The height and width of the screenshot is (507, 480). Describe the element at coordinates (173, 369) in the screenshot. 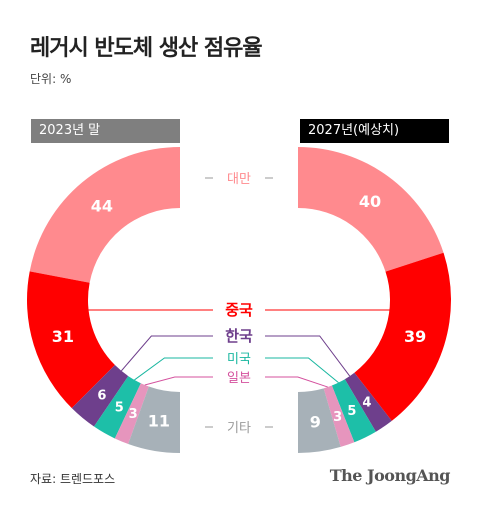

I see `connector-left-미국` at that location.